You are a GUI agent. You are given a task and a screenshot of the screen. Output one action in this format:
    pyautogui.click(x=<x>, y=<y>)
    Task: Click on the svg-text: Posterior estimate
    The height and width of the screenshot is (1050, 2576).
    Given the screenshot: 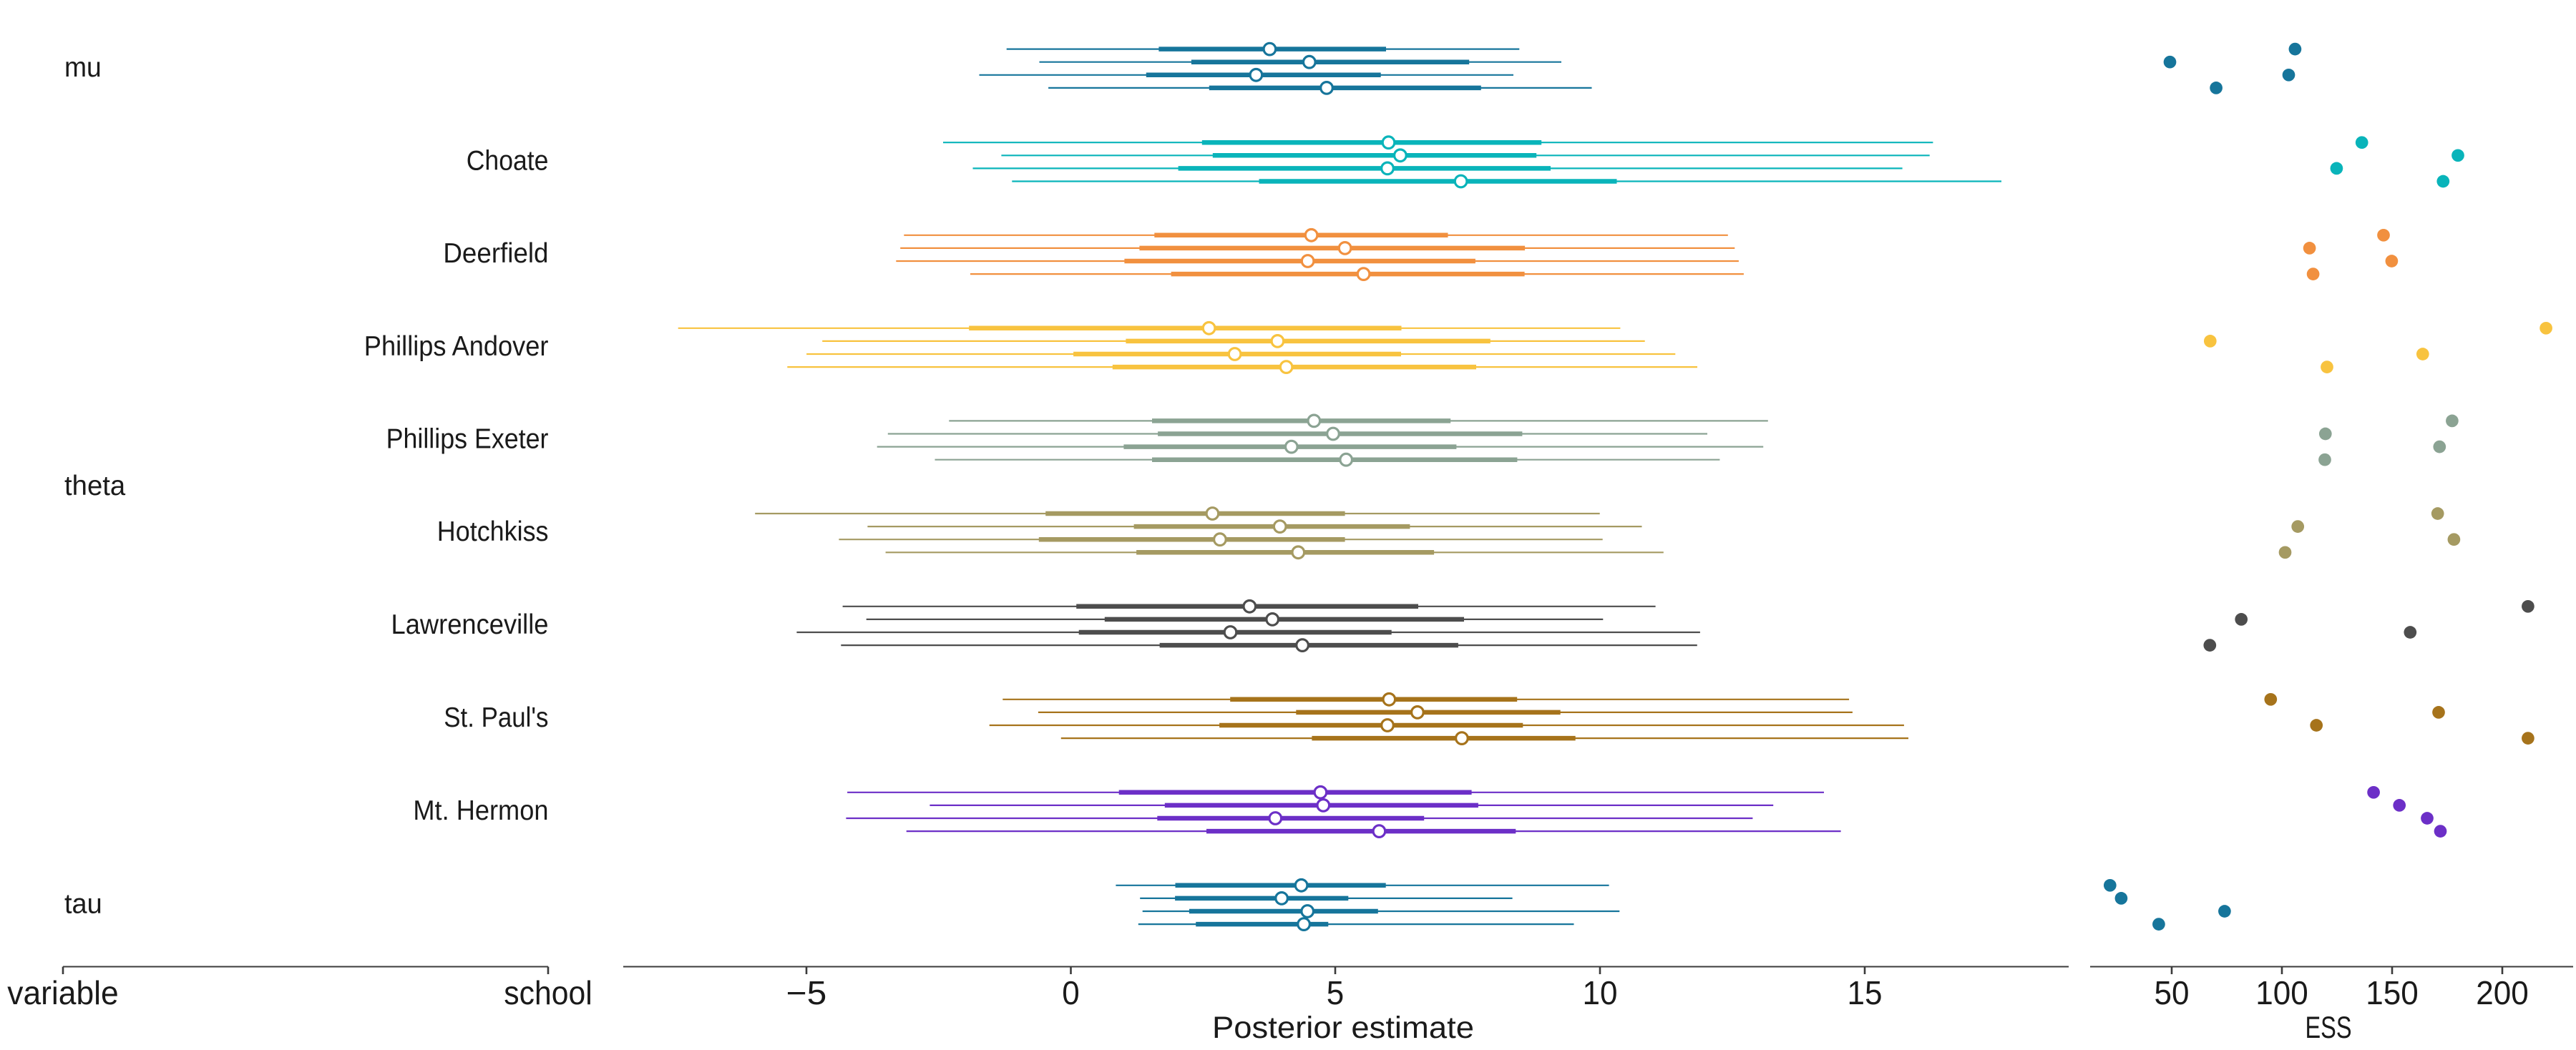 What is the action you would take?
    pyautogui.click(x=1343, y=1028)
    